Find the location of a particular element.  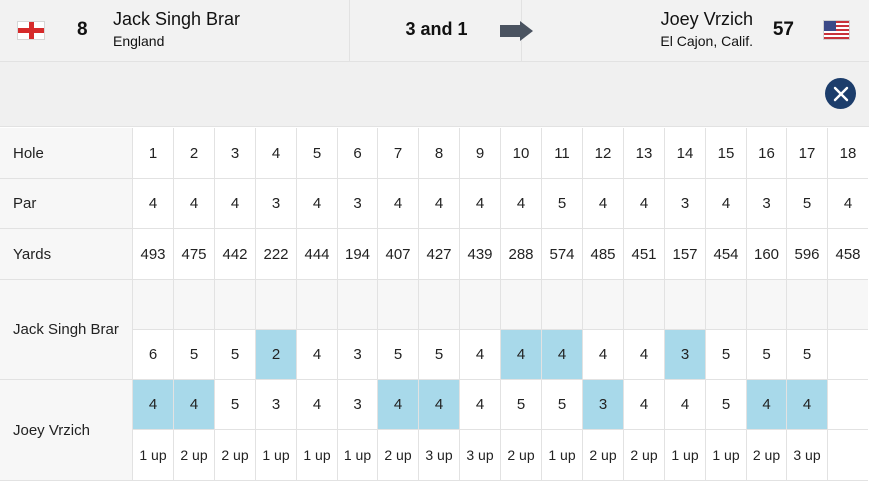

close-button is located at coordinates (840, 93).